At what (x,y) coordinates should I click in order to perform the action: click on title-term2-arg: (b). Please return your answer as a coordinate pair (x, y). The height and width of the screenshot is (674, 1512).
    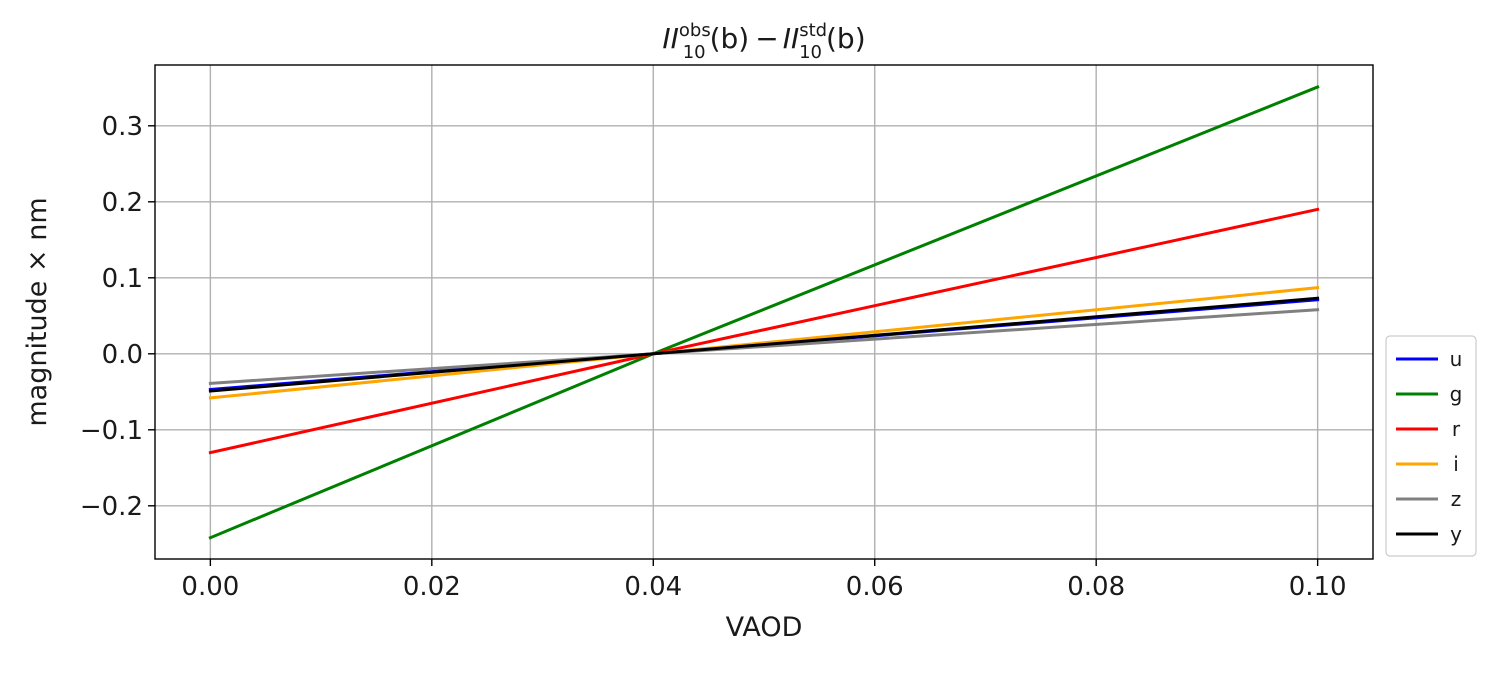
    Looking at the image, I should click on (846, 38).